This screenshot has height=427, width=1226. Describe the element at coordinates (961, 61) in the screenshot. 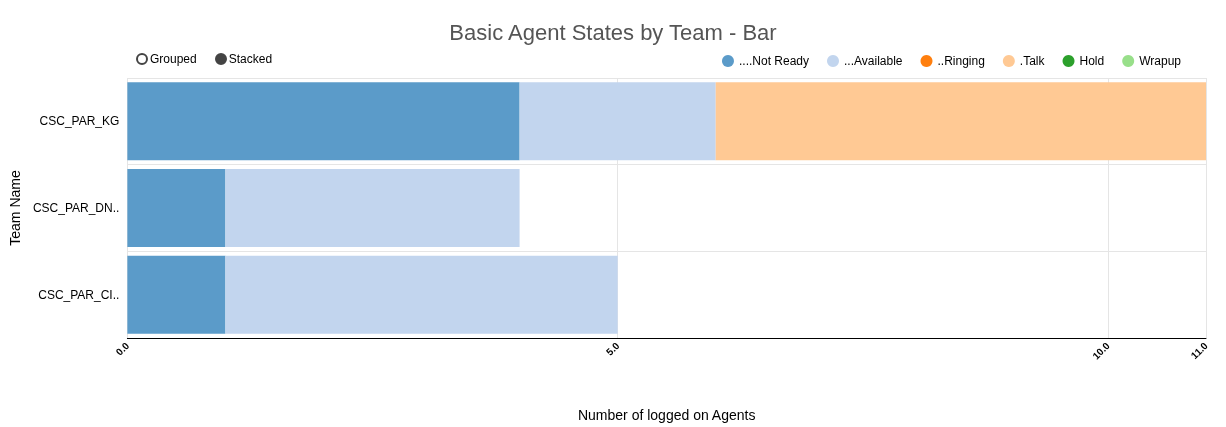

I see `legend-label: ..Ringing` at that location.